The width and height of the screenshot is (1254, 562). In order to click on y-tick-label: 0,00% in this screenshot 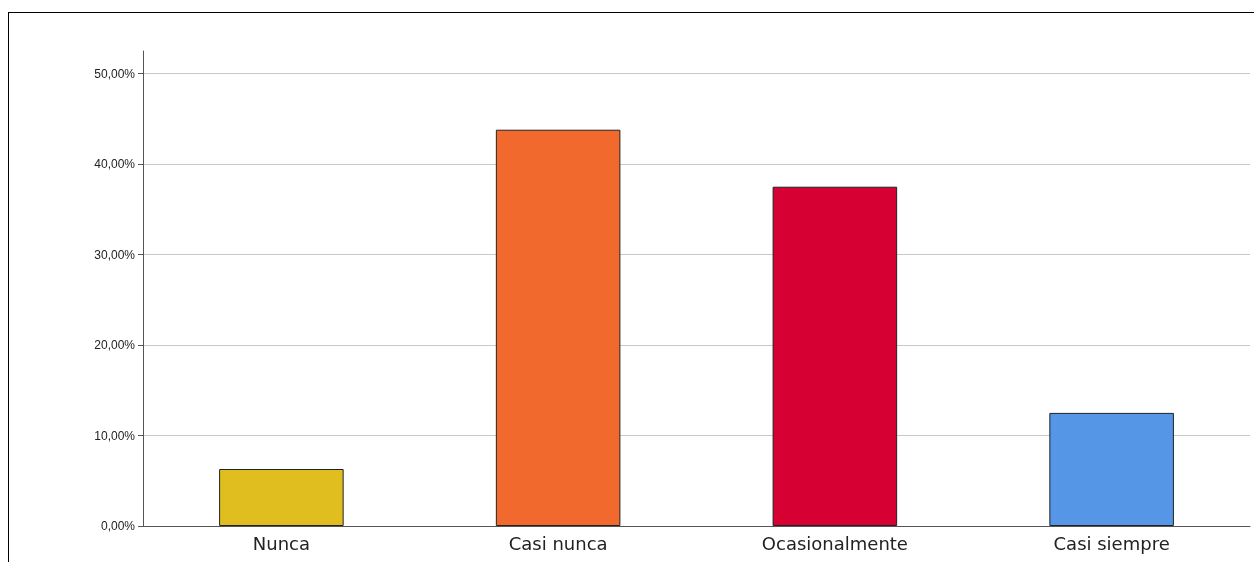, I will do `click(118, 526)`.